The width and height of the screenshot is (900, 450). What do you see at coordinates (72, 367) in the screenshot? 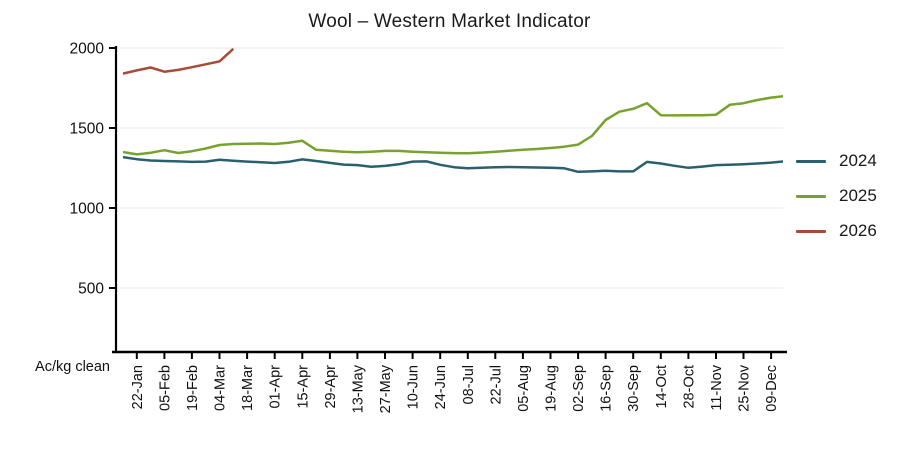
I see `y-axis-unit-label: Ac/kg clean` at bounding box center [72, 367].